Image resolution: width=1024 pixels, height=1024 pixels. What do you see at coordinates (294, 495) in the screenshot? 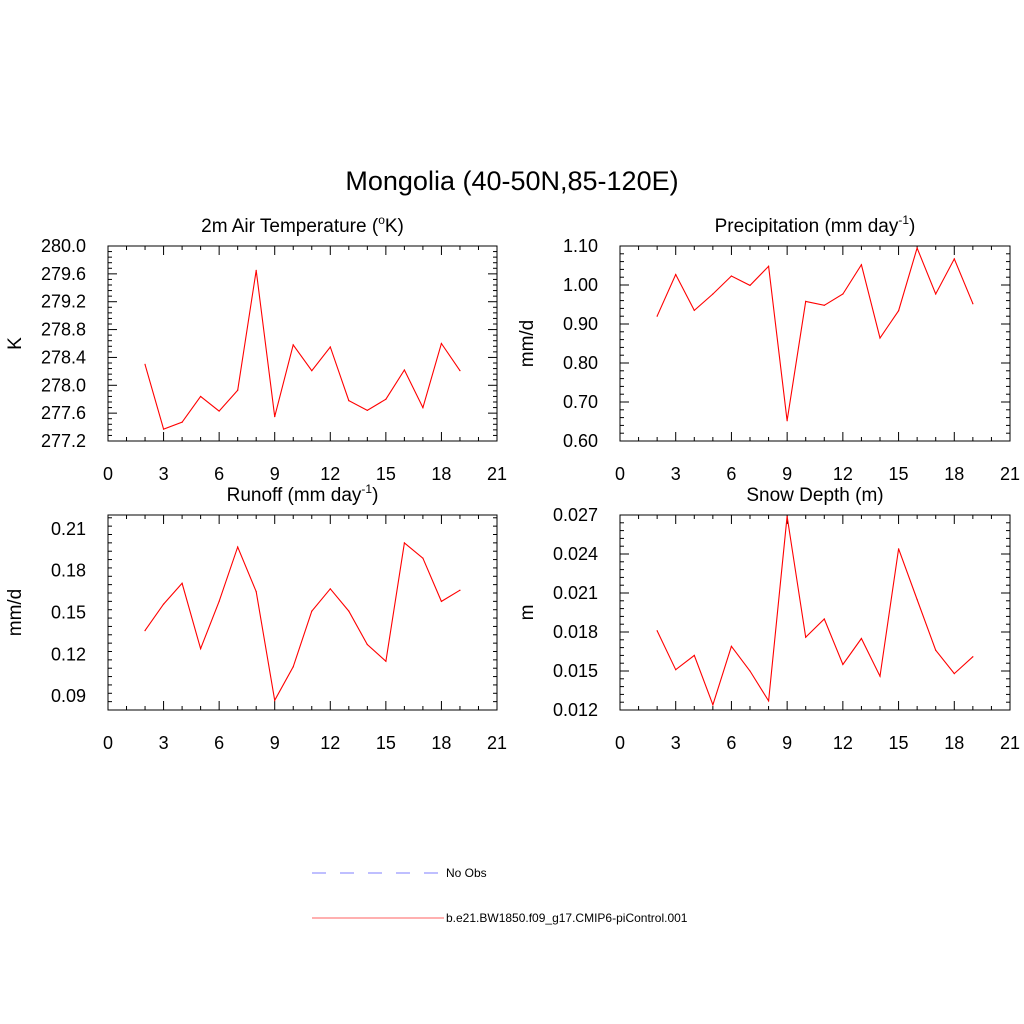
I see `panel-title-main: Runoff (mm day` at bounding box center [294, 495].